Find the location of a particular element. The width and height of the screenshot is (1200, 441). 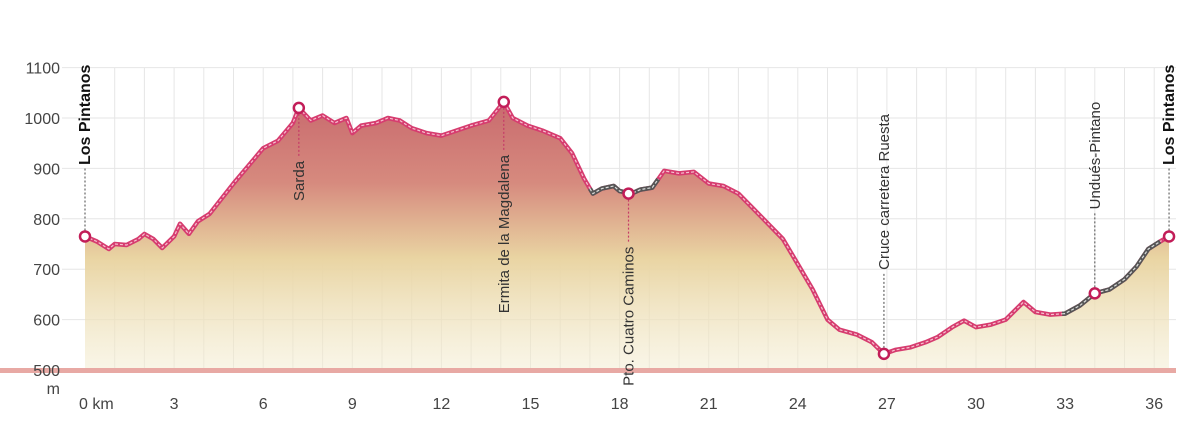

x-tick-label: 12 is located at coordinates (442, 404).